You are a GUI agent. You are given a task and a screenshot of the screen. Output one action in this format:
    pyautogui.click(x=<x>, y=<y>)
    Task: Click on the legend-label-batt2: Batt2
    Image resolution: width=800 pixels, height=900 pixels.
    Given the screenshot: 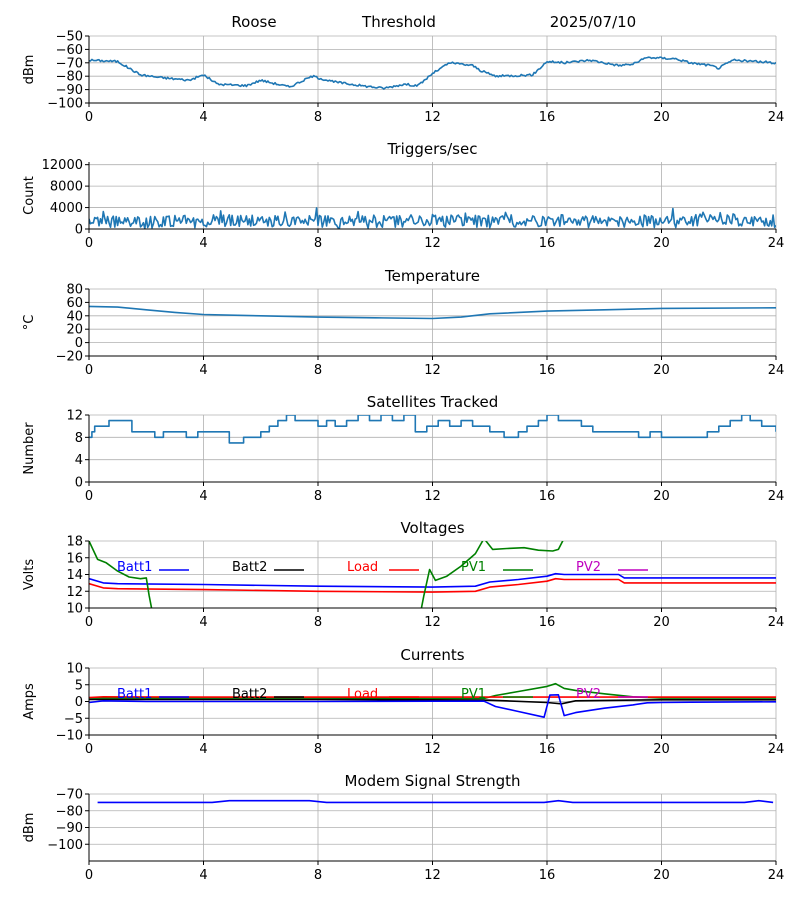 What is the action you would take?
    pyautogui.click(x=249, y=694)
    